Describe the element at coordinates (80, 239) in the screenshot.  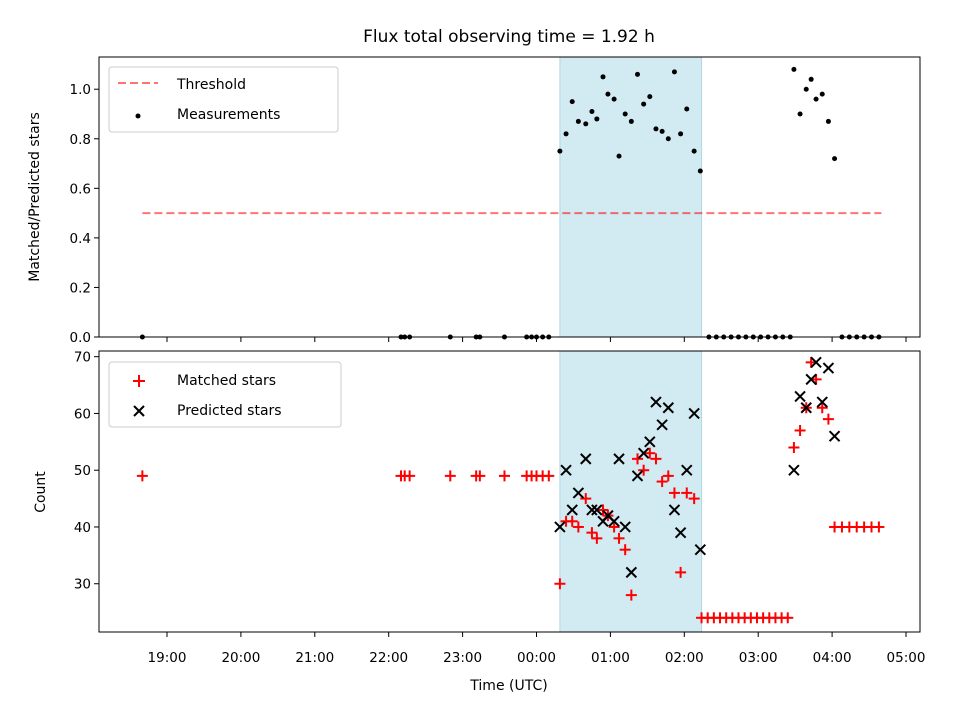
I see `y-tick-label: 0.4` at that location.